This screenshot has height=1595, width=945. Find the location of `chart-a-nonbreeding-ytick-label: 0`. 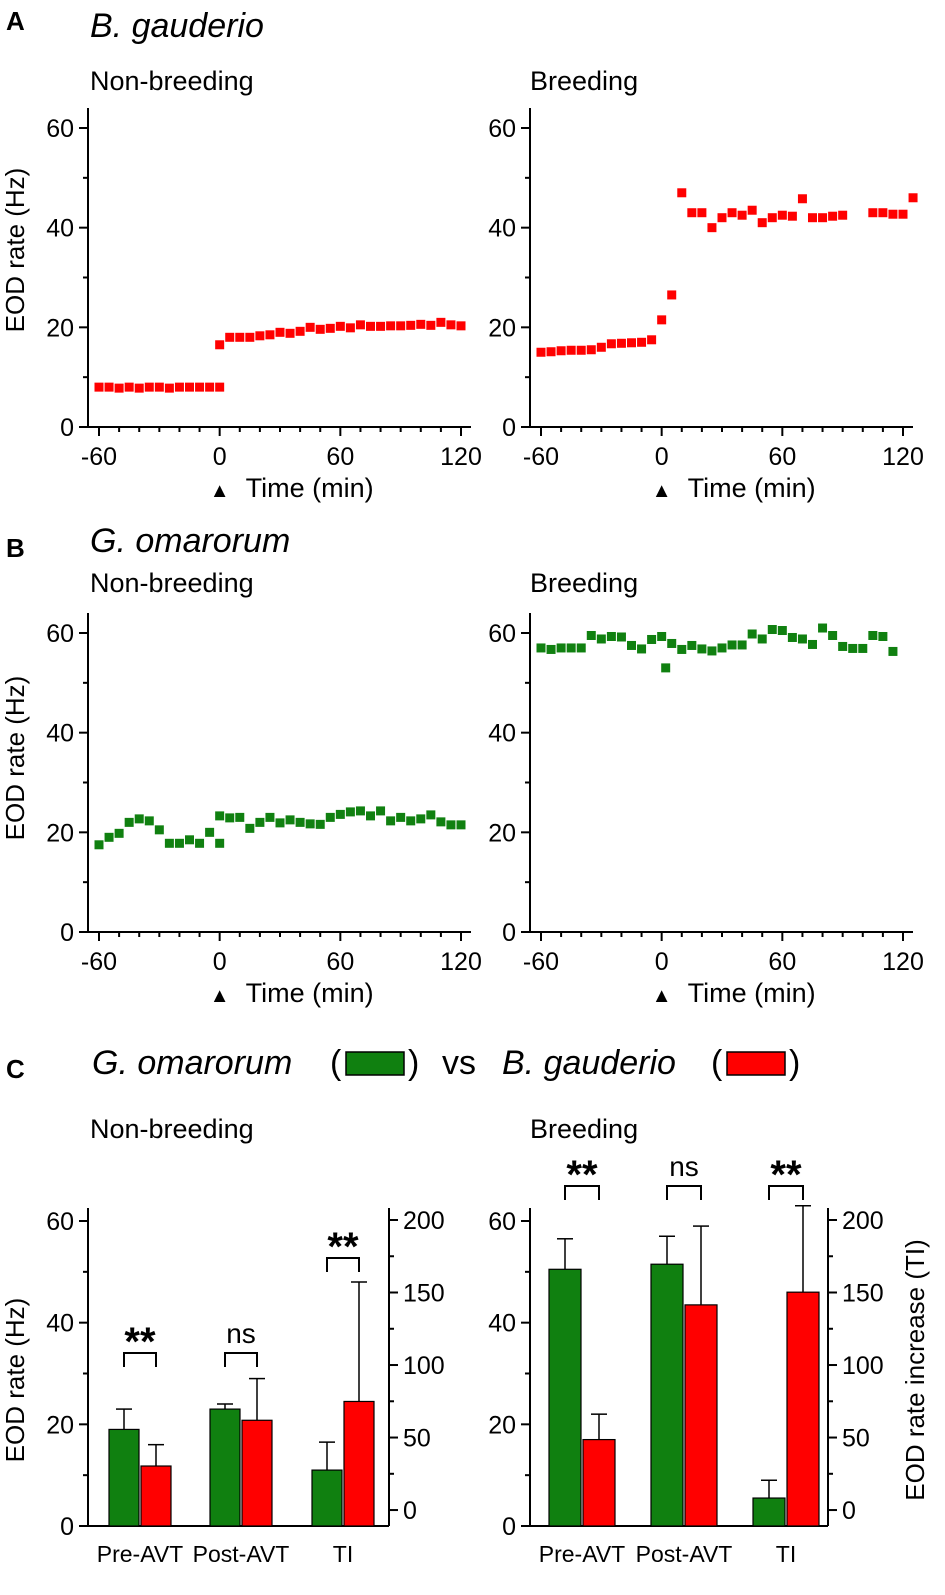

chart-a-nonbreeding-ytick-label: 0 is located at coordinates (67, 428).